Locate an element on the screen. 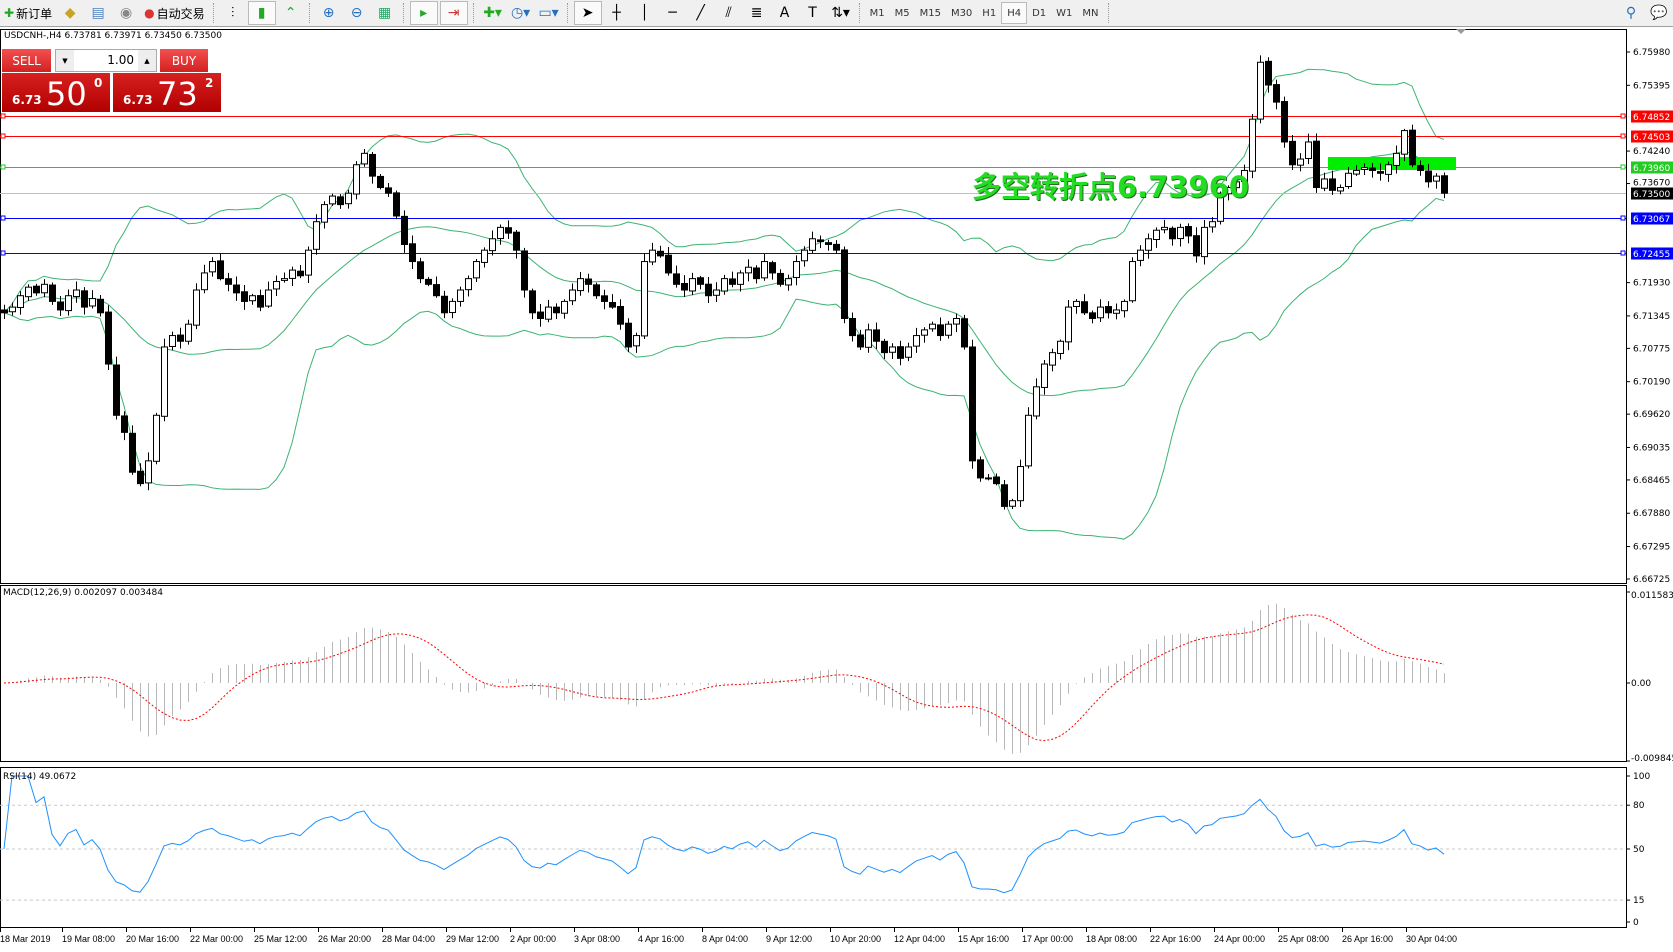  lot-decrease-icon: ▼ is located at coordinates (65, 60).